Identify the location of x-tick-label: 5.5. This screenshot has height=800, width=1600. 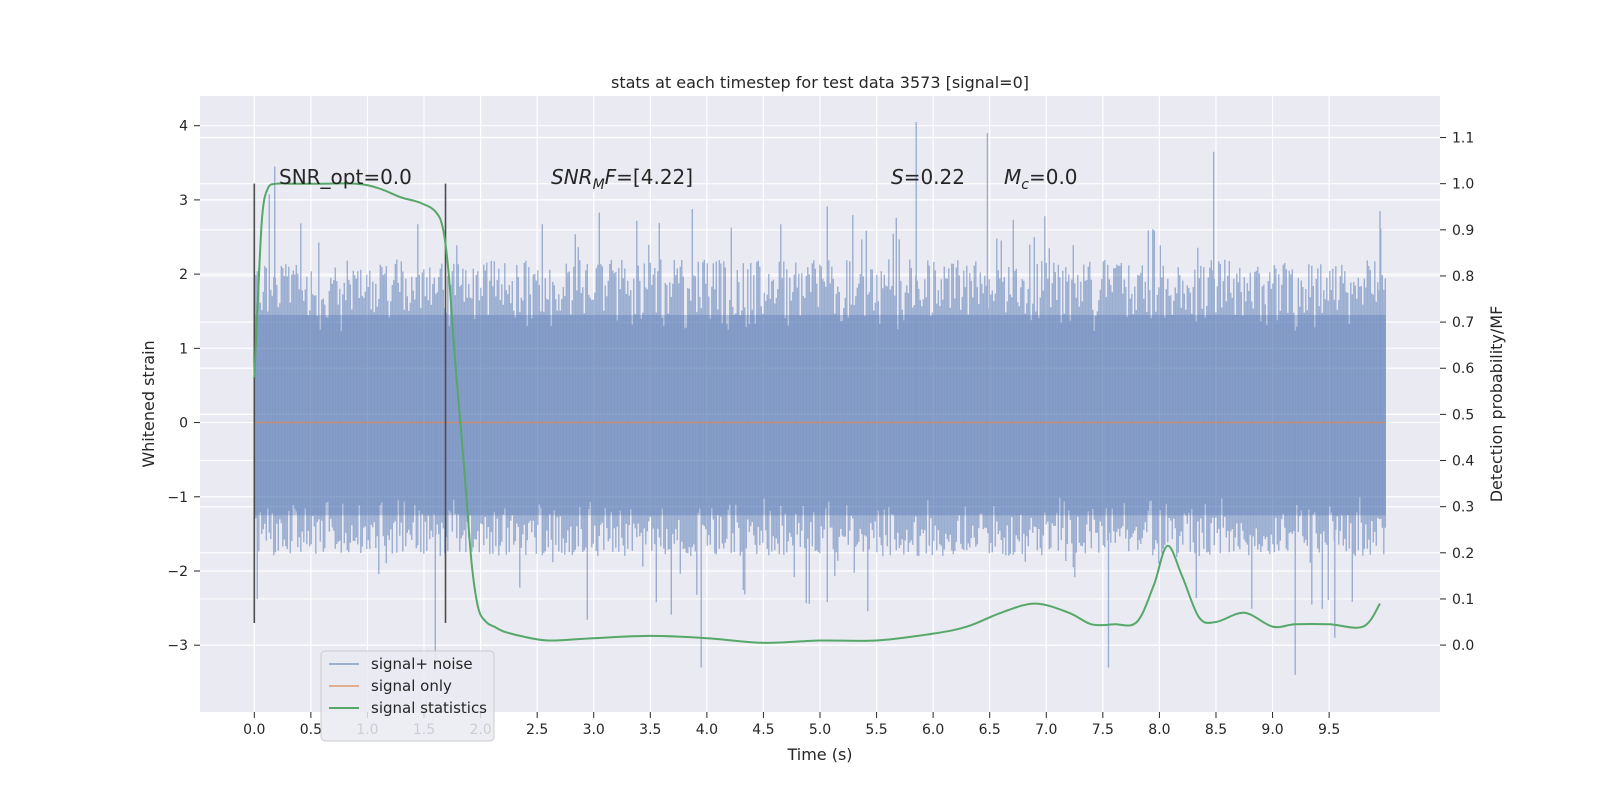
(876, 730).